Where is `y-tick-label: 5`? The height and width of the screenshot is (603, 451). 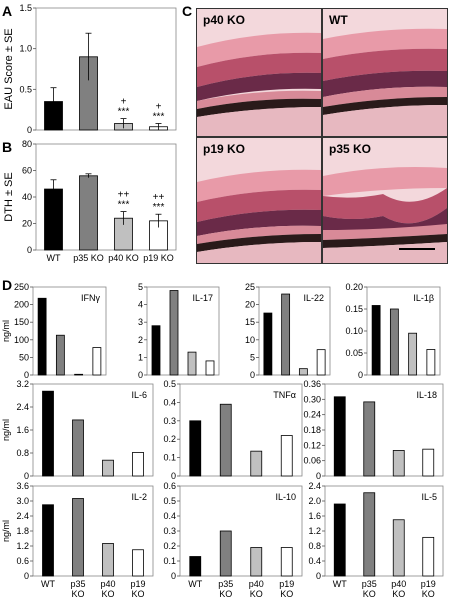
y-tick-label: 5 is located at coordinates (140, 287).